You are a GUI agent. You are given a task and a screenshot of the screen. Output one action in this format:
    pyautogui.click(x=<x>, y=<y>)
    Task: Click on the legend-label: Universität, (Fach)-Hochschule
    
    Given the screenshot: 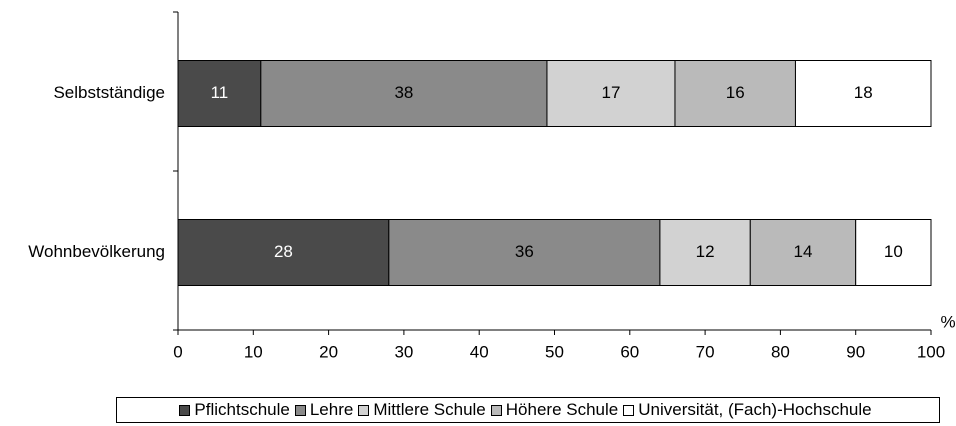 What is the action you would take?
    pyautogui.click(x=755, y=409)
    